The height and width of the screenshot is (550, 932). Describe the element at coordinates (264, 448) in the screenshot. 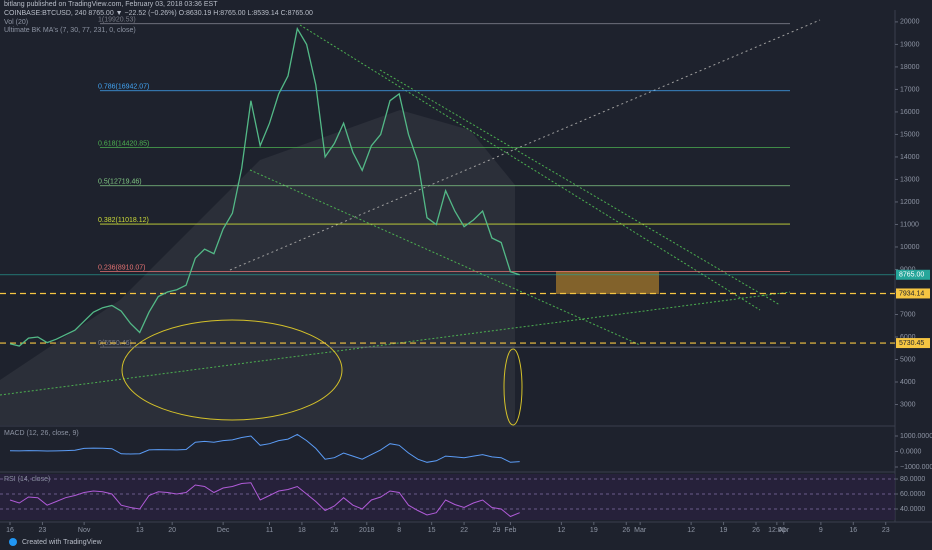

I see `macd-line` at that location.